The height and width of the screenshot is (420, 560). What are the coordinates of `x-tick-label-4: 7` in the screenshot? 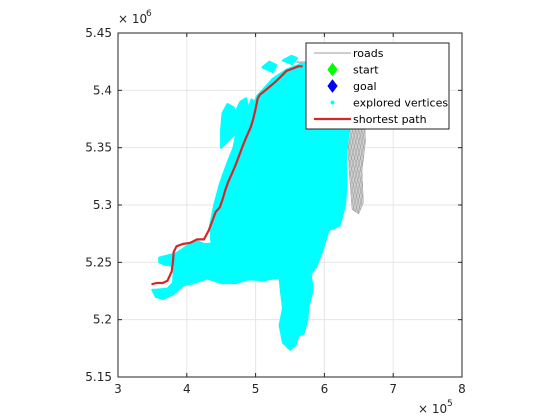 It's located at (393, 389).